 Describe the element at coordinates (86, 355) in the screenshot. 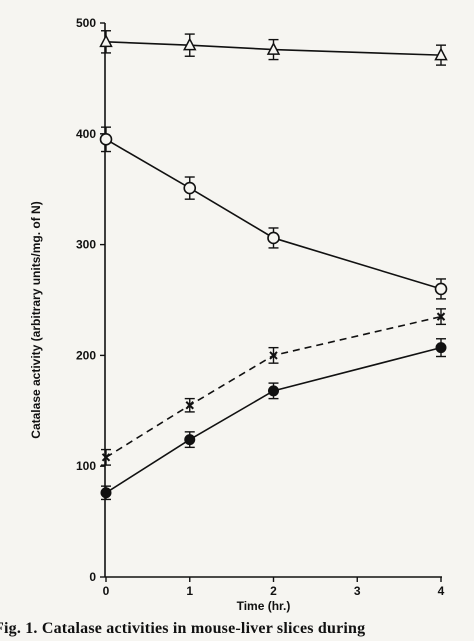

I see `y-tick-label: 200` at that location.